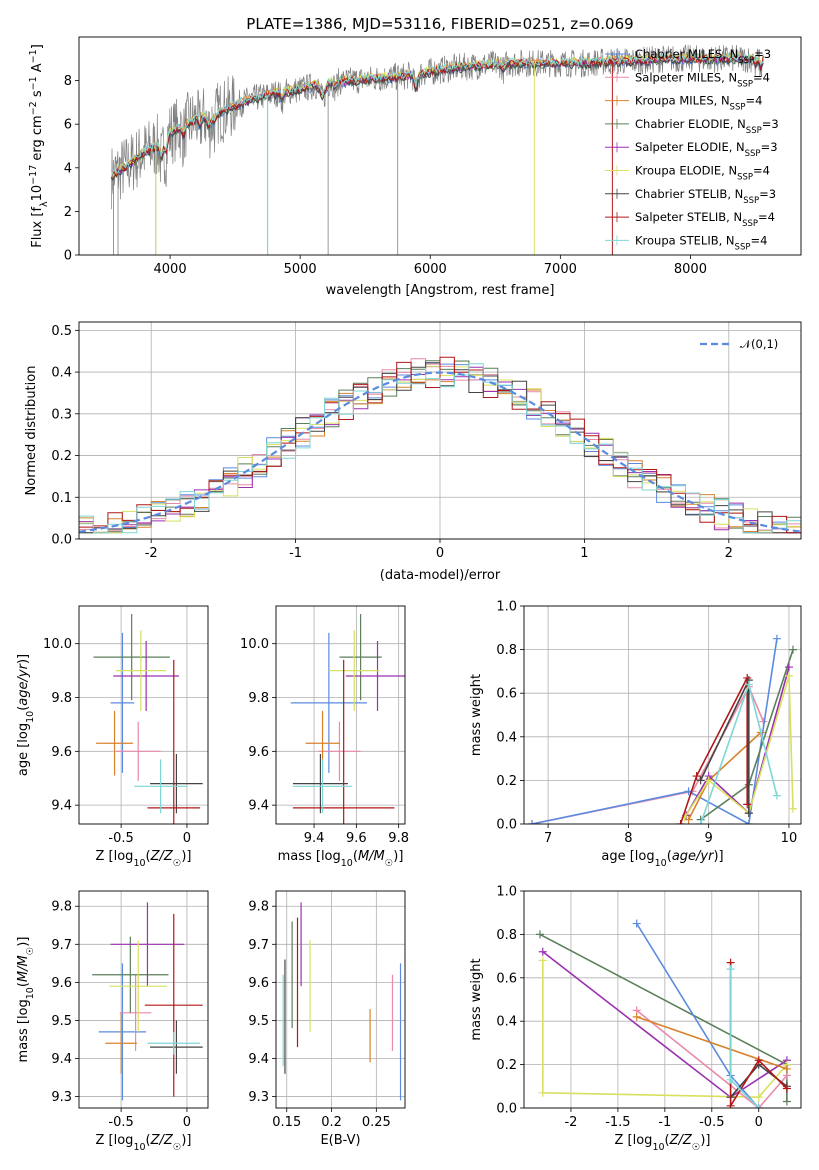 The width and height of the screenshot is (819, 1170). Describe the element at coordinates (61, 414) in the screenshot. I see `y-tick-label: 0.3` at that location.